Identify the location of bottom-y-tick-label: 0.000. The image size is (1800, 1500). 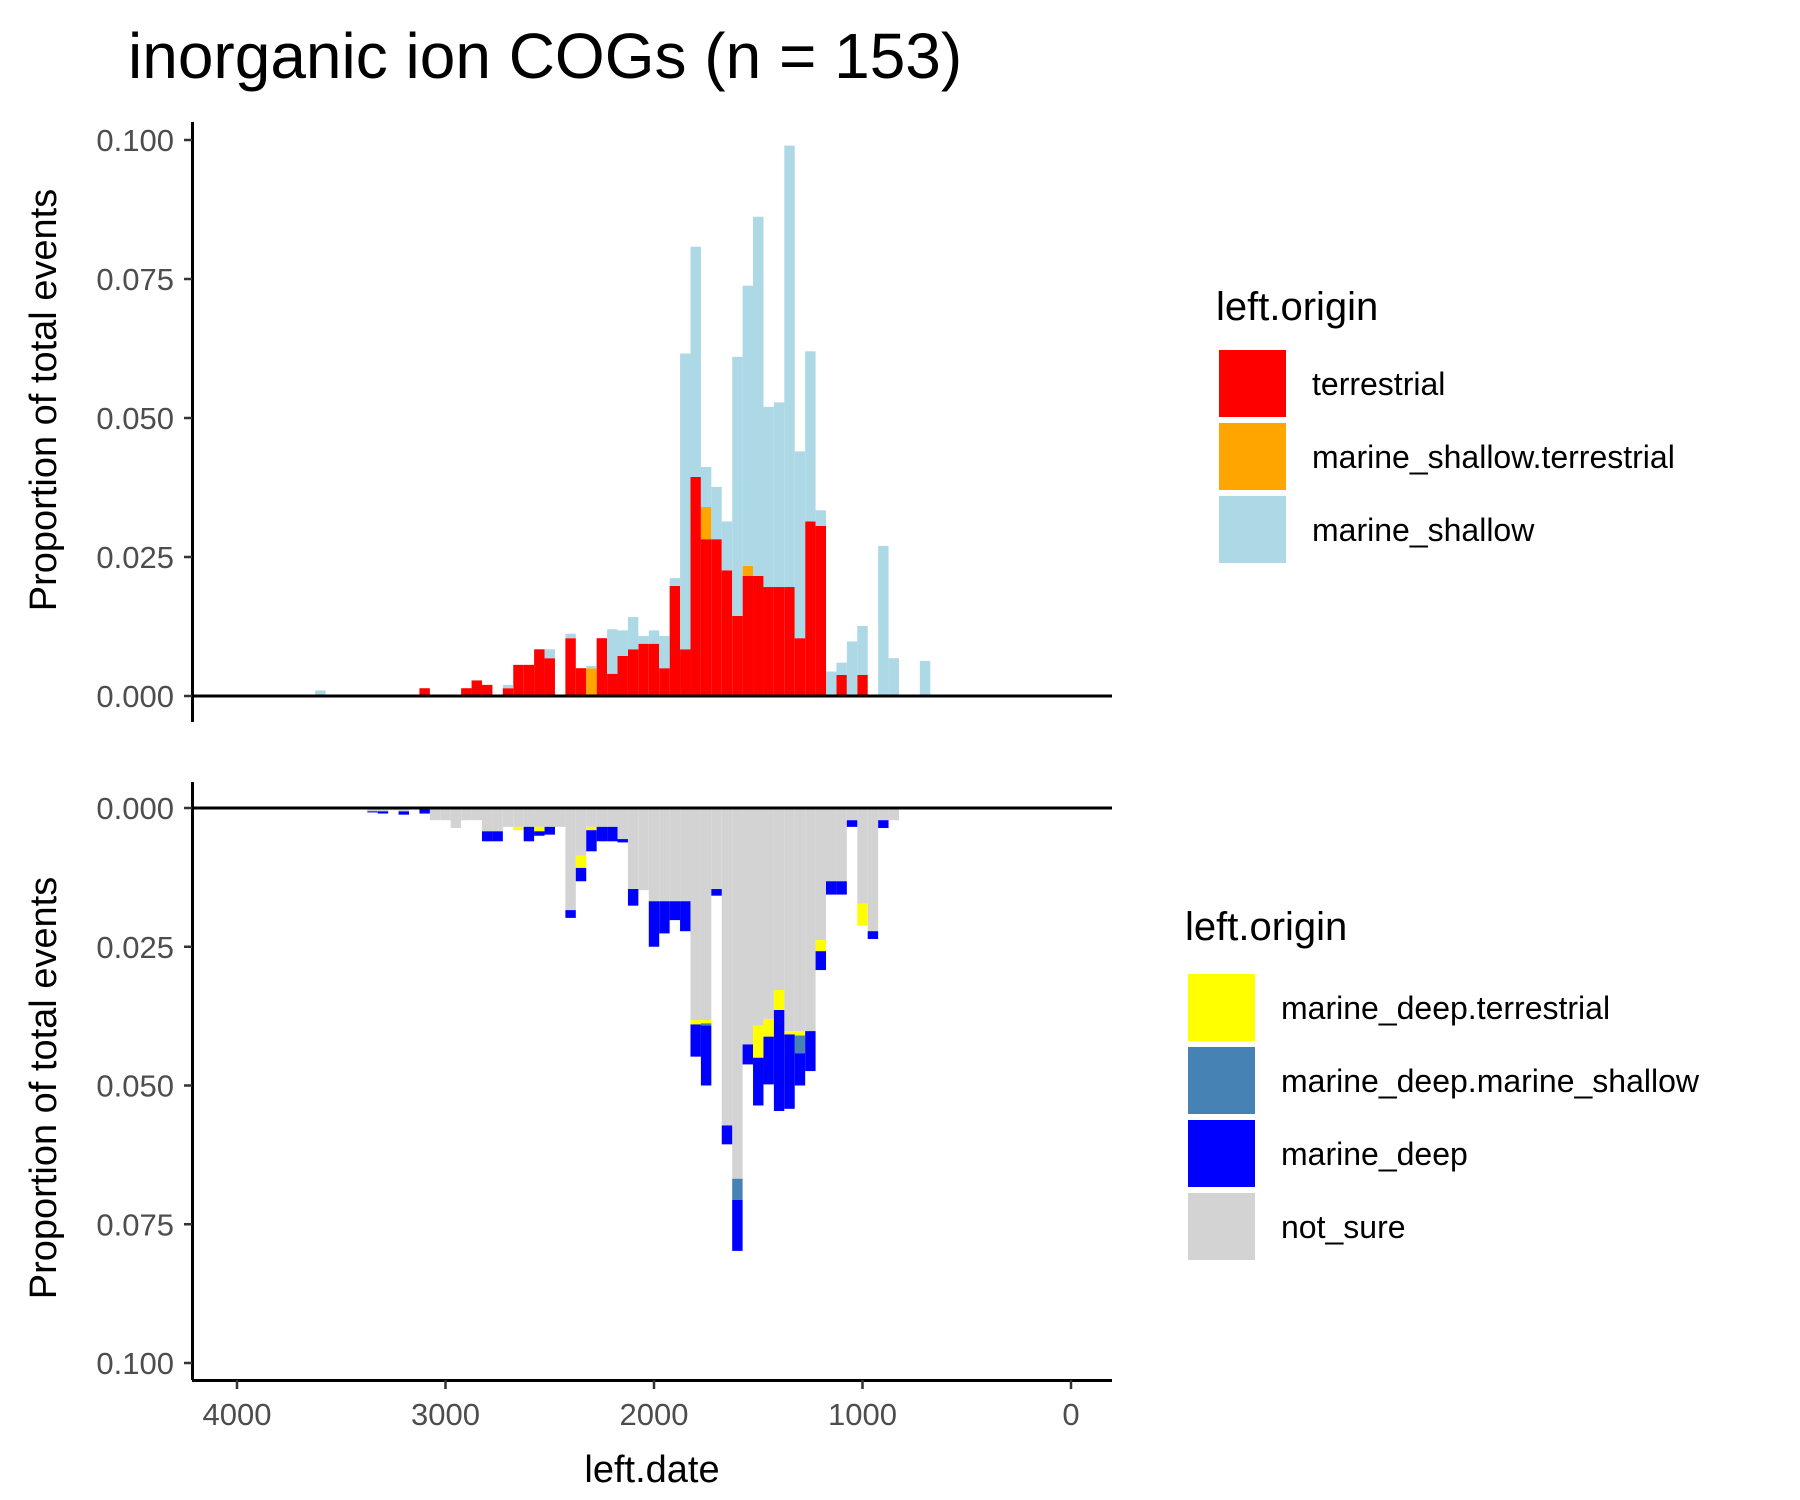
(135, 808).